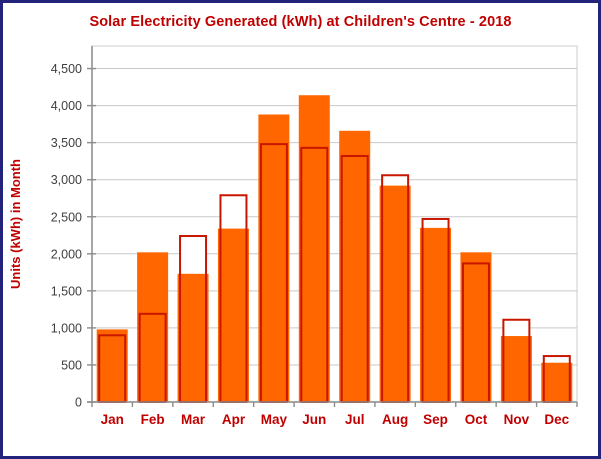 This screenshot has width=601, height=459. I want to click on x-category-label: Oct, so click(476, 419).